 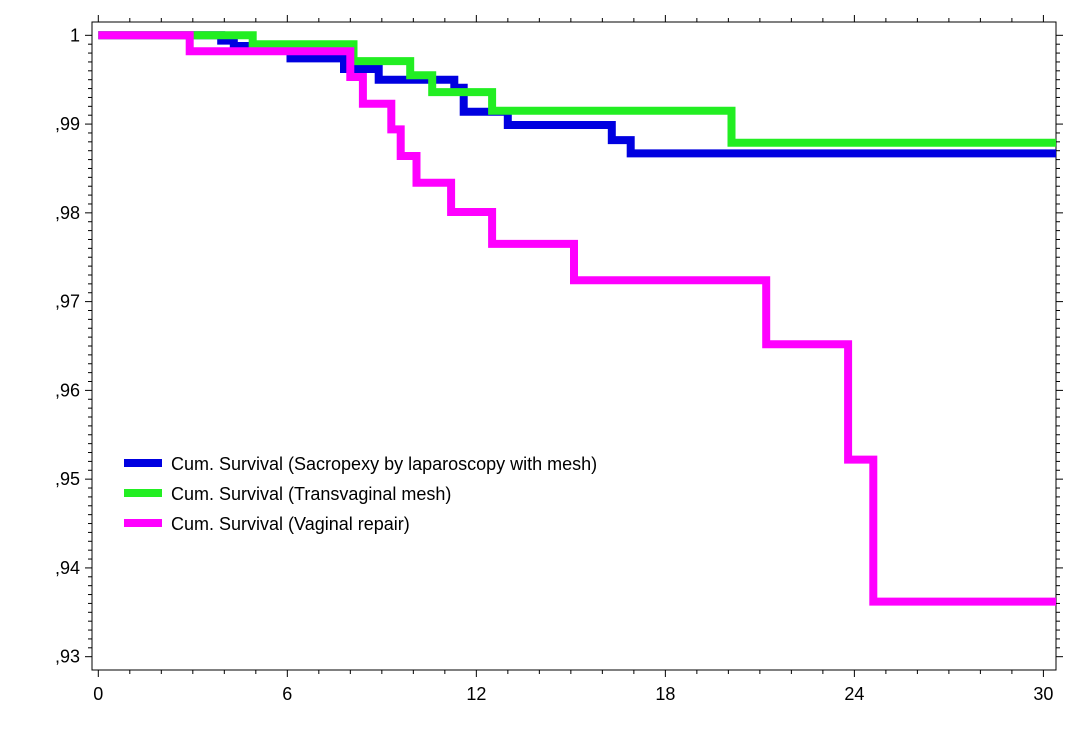 What do you see at coordinates (67, 568) in the screenshot?
I see `y-tick-label: ,94` at bounding box center [67, 568].